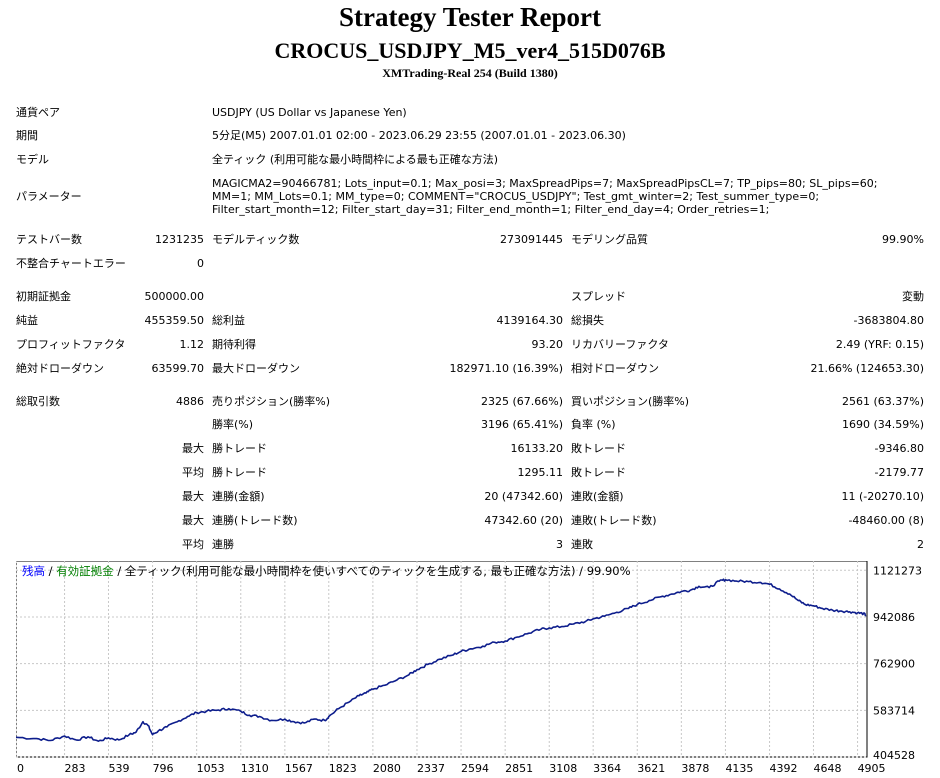  I want to click on symbol-value: USDJPY (US Dollar vs Japanese Yen), so click(309, 112).